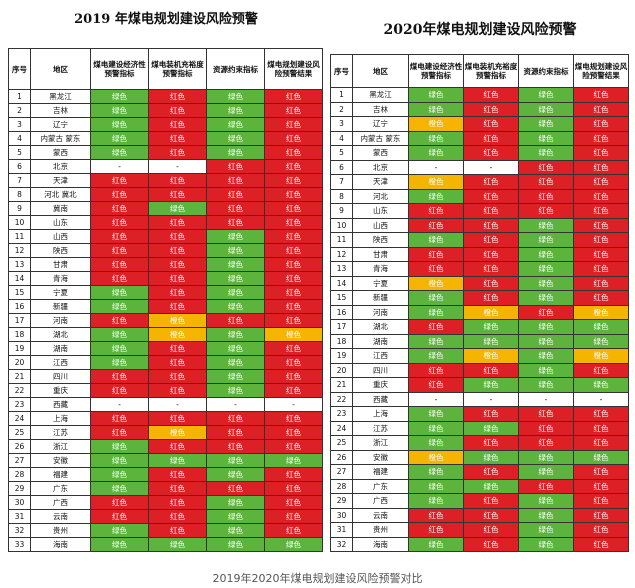 The width and height of the screenshot is (635, 588). Describe the element at coordinates (436, 71) in the screenshot. I see `header-cell: 煤电建设经济性预警指标` at that location.